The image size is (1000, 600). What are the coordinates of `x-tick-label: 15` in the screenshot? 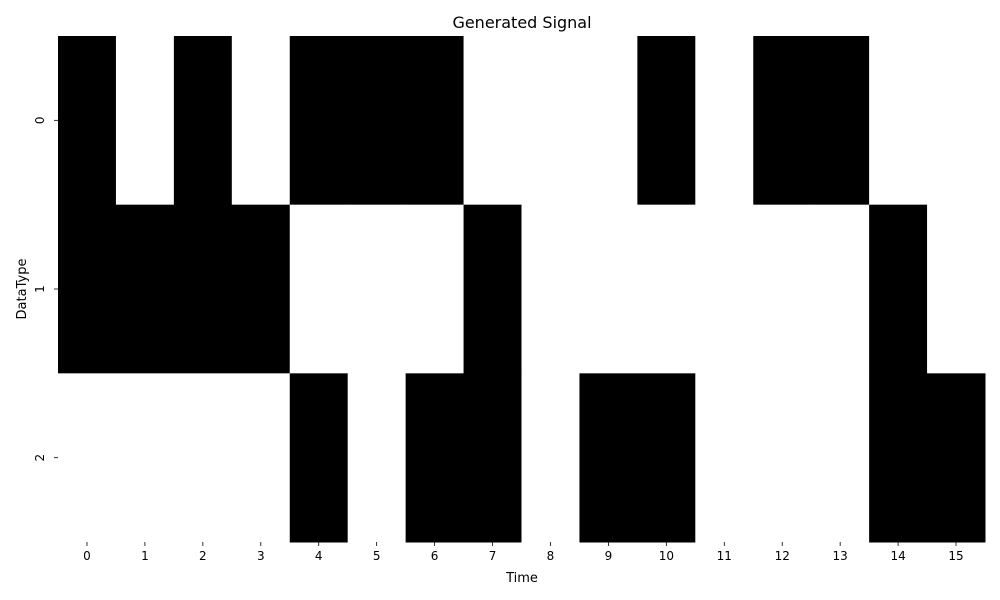 It's located at (955, 556).